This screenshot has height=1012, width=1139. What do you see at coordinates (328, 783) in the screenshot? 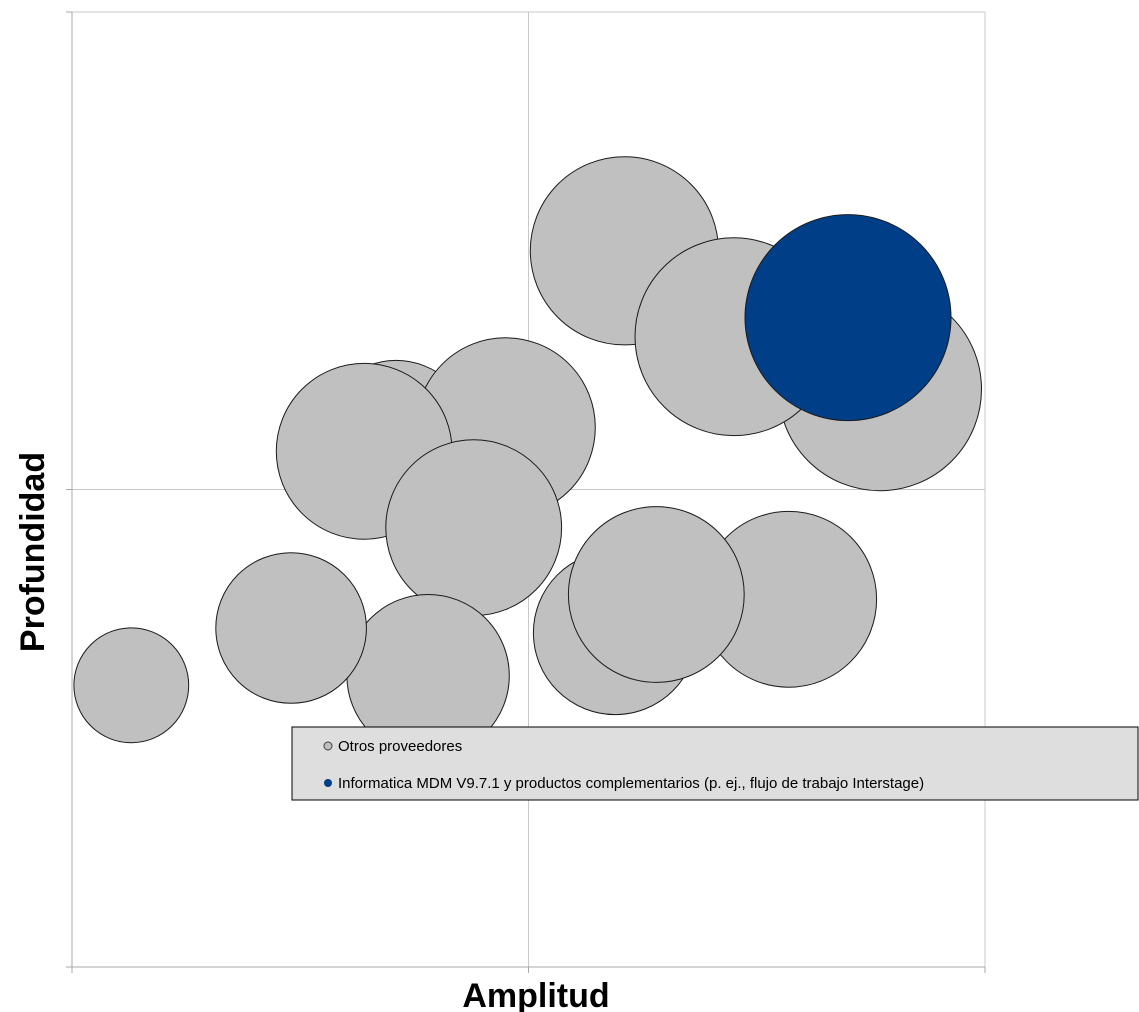
I see `legend-marker-informatica` at bounding box center [328, 783].